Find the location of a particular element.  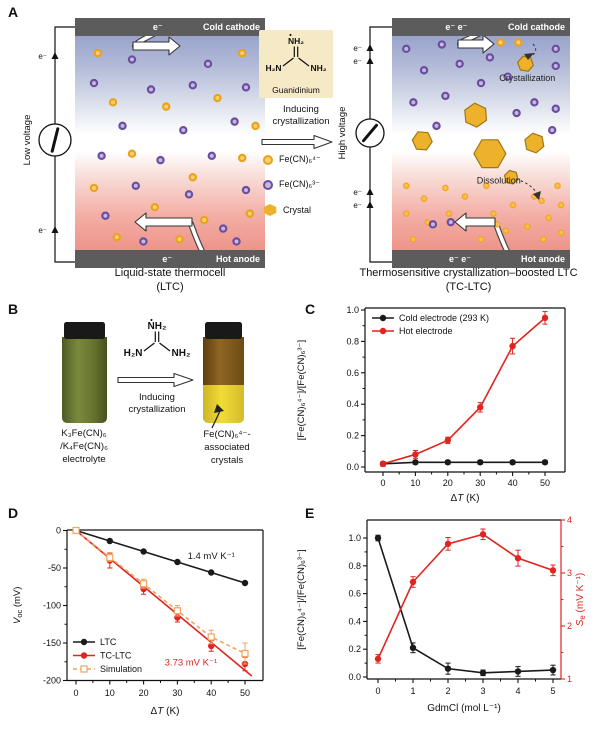

svg-text: LTC is located at coordinates (108, 642).